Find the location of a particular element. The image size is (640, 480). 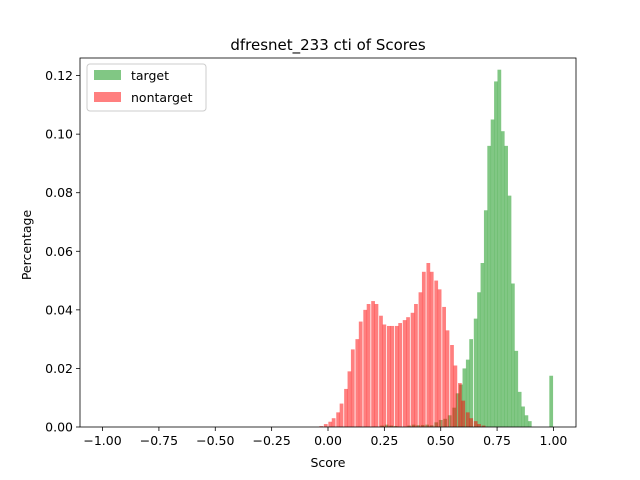

y-tick-label: 0.04 is located at coordinates (59, 309).